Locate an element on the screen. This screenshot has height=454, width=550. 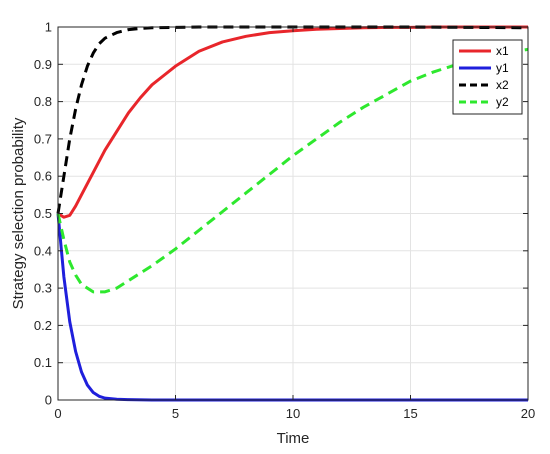
x-tick-label: 5 is located at coordinates (175, 413).